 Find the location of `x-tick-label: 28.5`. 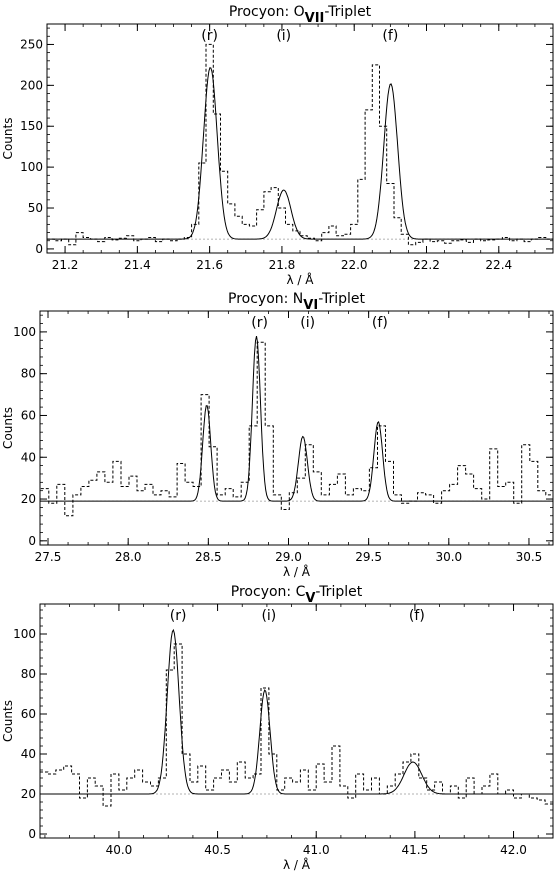

x-tick-label: 28.5 is located at coordinates (208, 557).